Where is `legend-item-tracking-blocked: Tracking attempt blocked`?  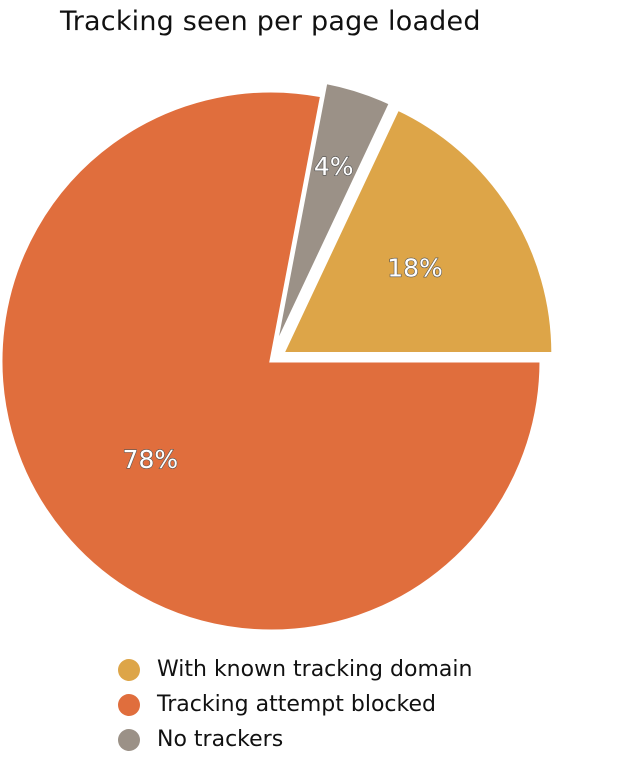
legend-item-tracking-blocked: Tracking attempt blocked is located at coordinates (295, 704).